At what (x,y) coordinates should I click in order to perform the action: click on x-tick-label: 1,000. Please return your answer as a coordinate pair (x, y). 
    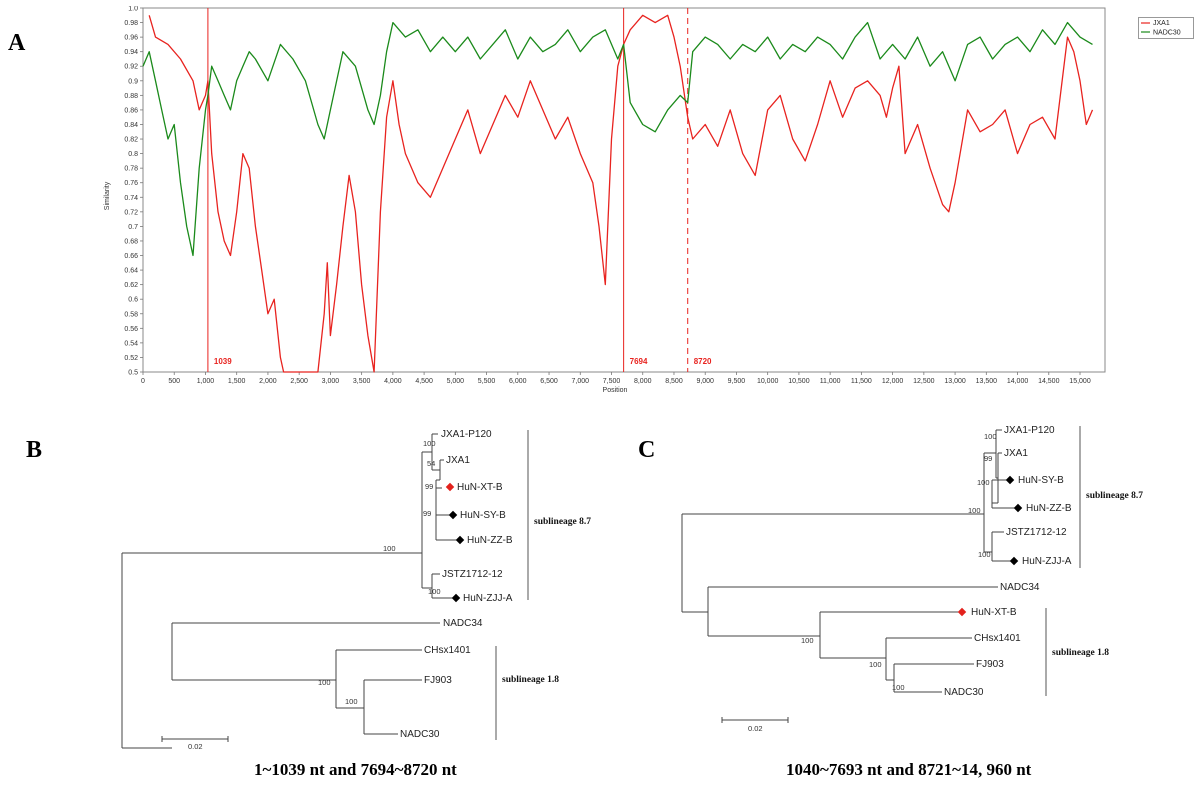
    Looking at the image, I should click on (206, 381).